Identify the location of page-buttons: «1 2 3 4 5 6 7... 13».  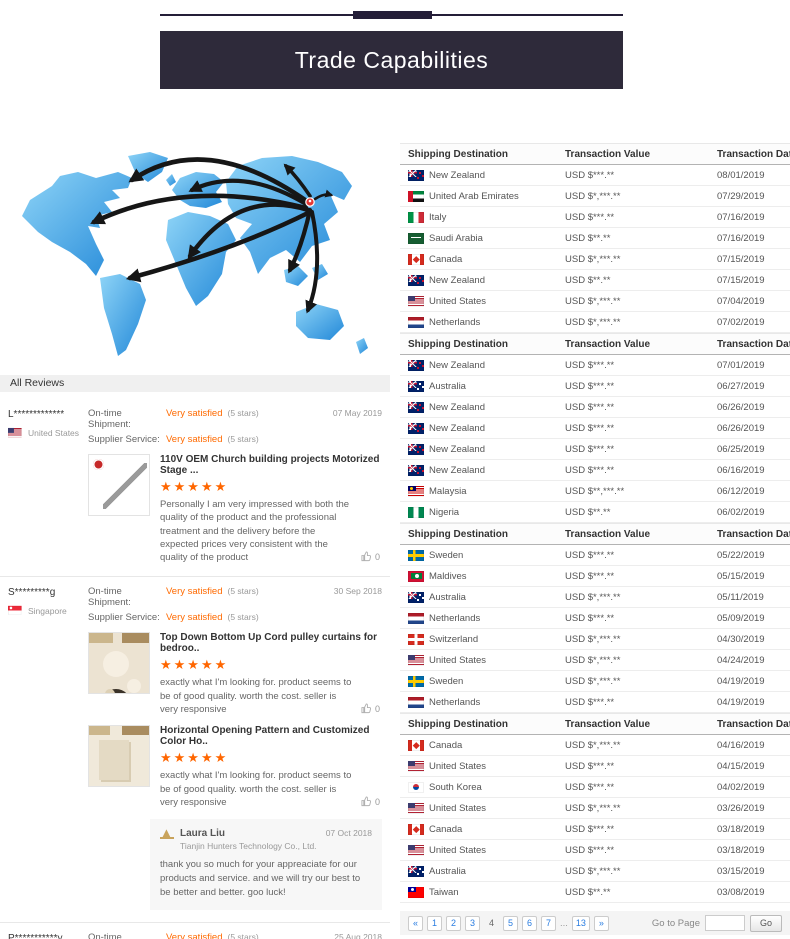
(510, 923).